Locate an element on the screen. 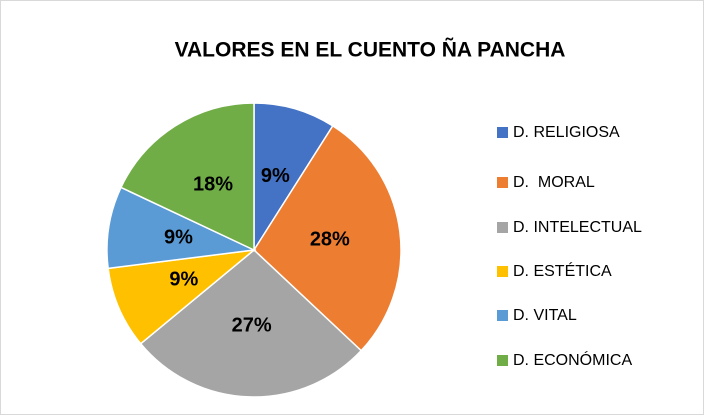 This screenshot has height=416, width=705. legend-label: D. RELIGIOSA is located at coordinates (566, 132).